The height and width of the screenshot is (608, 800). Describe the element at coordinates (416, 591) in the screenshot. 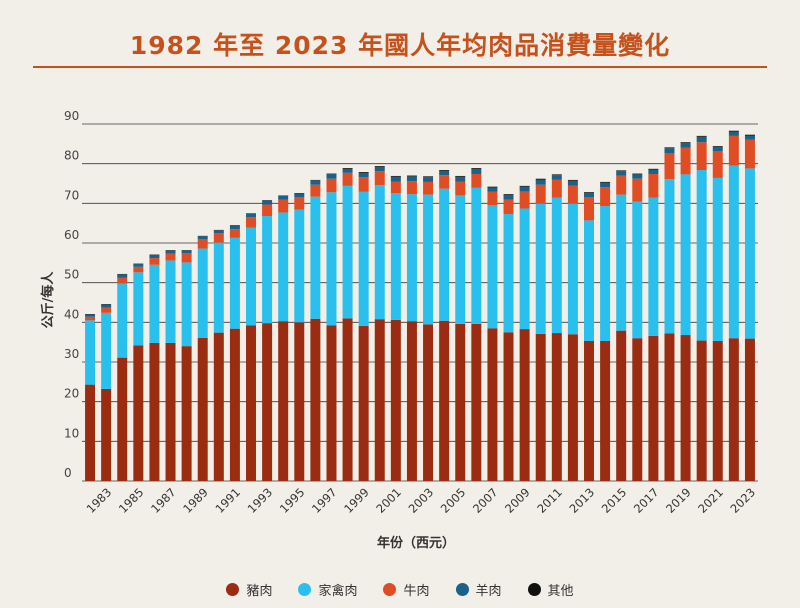

I see `legend-label: 牛肉` at that location.